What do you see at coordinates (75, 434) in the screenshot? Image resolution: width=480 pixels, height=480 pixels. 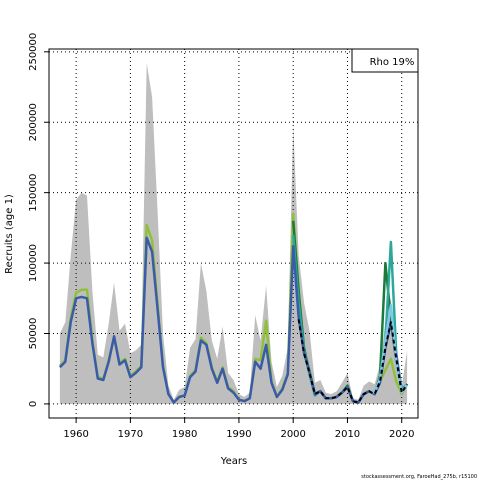 I see `x-tick-label-1960: 1960` at bounding box center [75, 434].